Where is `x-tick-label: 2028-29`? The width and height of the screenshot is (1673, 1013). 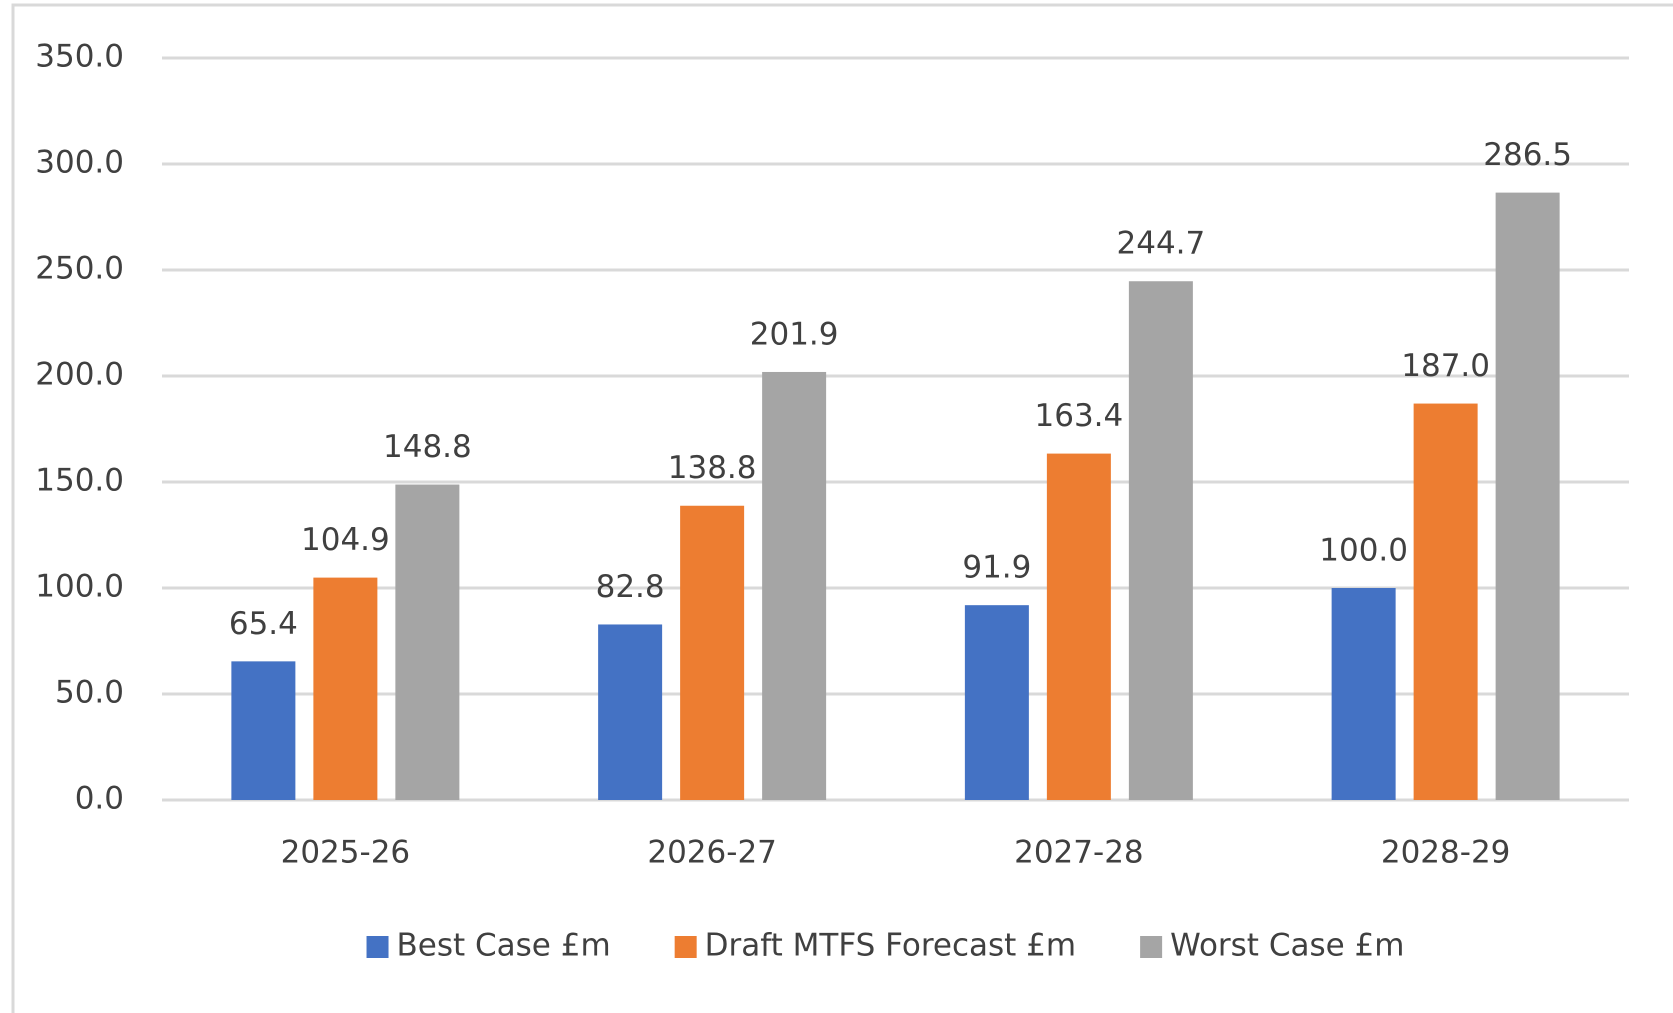
x-tick-label: 2028-29 is located at coordinates (1446, 853).